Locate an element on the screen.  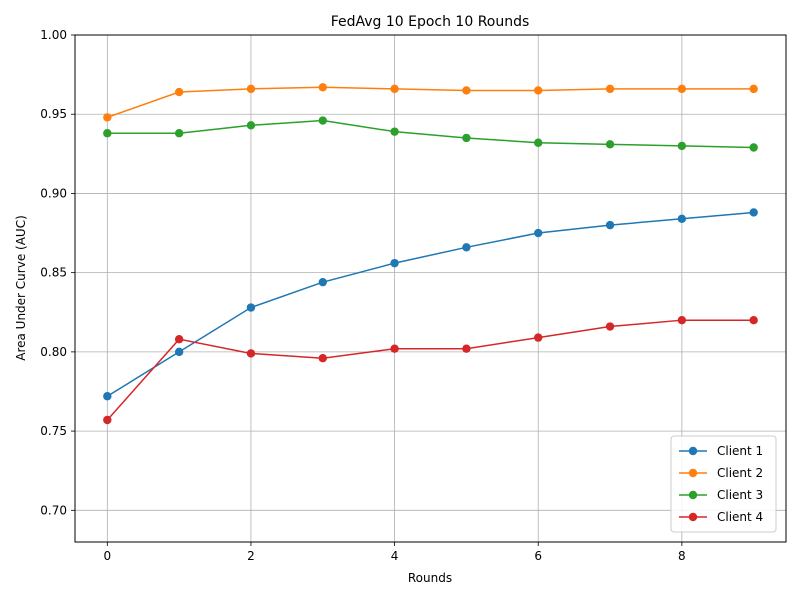
legend-label: Client 4 is located at coordinates (740, 517).